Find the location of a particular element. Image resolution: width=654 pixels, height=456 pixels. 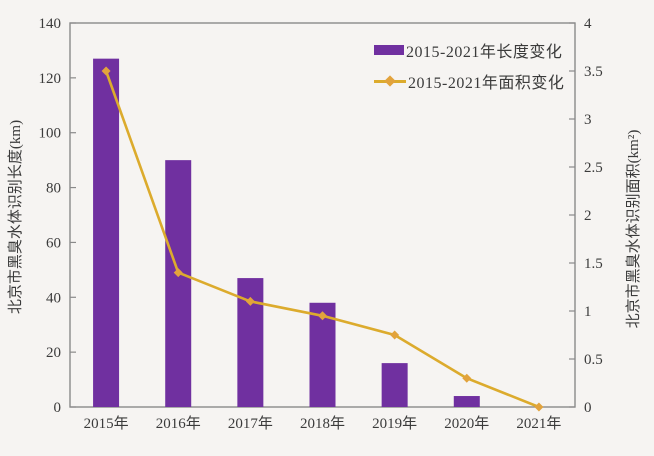

right-tick-label: 2.5 is located at coordinates (593, 168).